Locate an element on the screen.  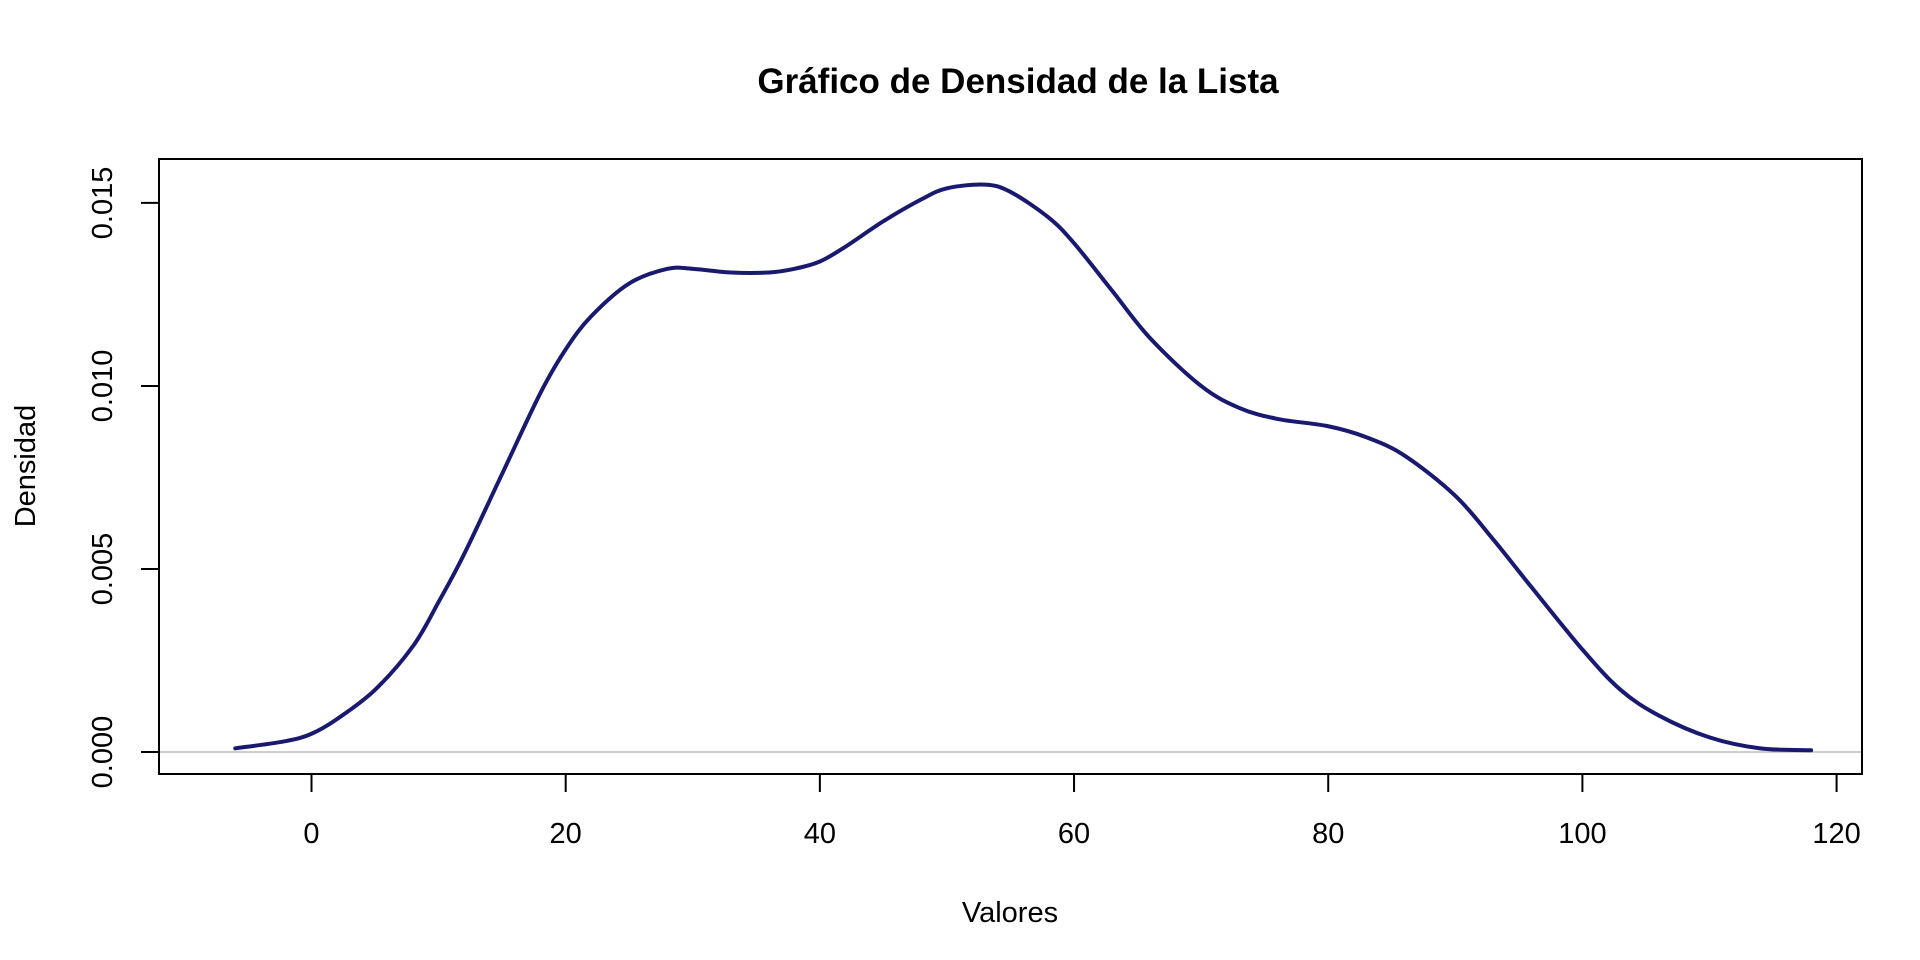
x-tick-label: 0 is located at coordinates (311, 834).